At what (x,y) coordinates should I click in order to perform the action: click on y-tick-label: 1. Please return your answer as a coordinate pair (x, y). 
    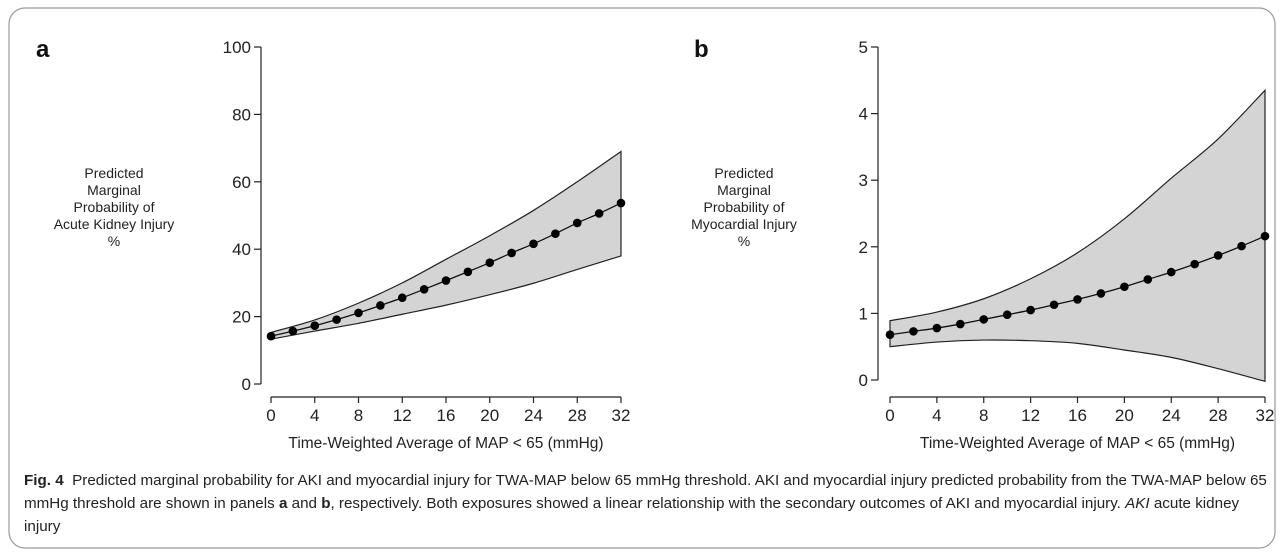
    Looking at the image, I should click on (863, 313).